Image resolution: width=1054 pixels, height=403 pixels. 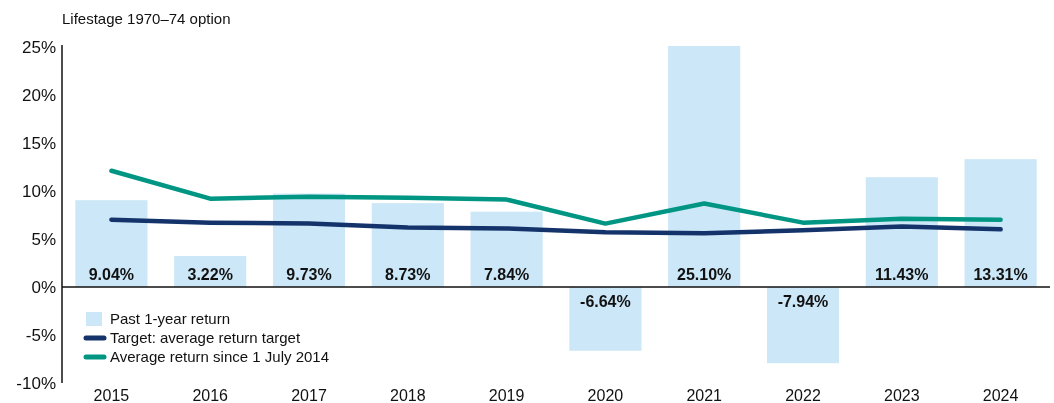 I want to click on data-label: 25.10%, so click(x=704, y=274).